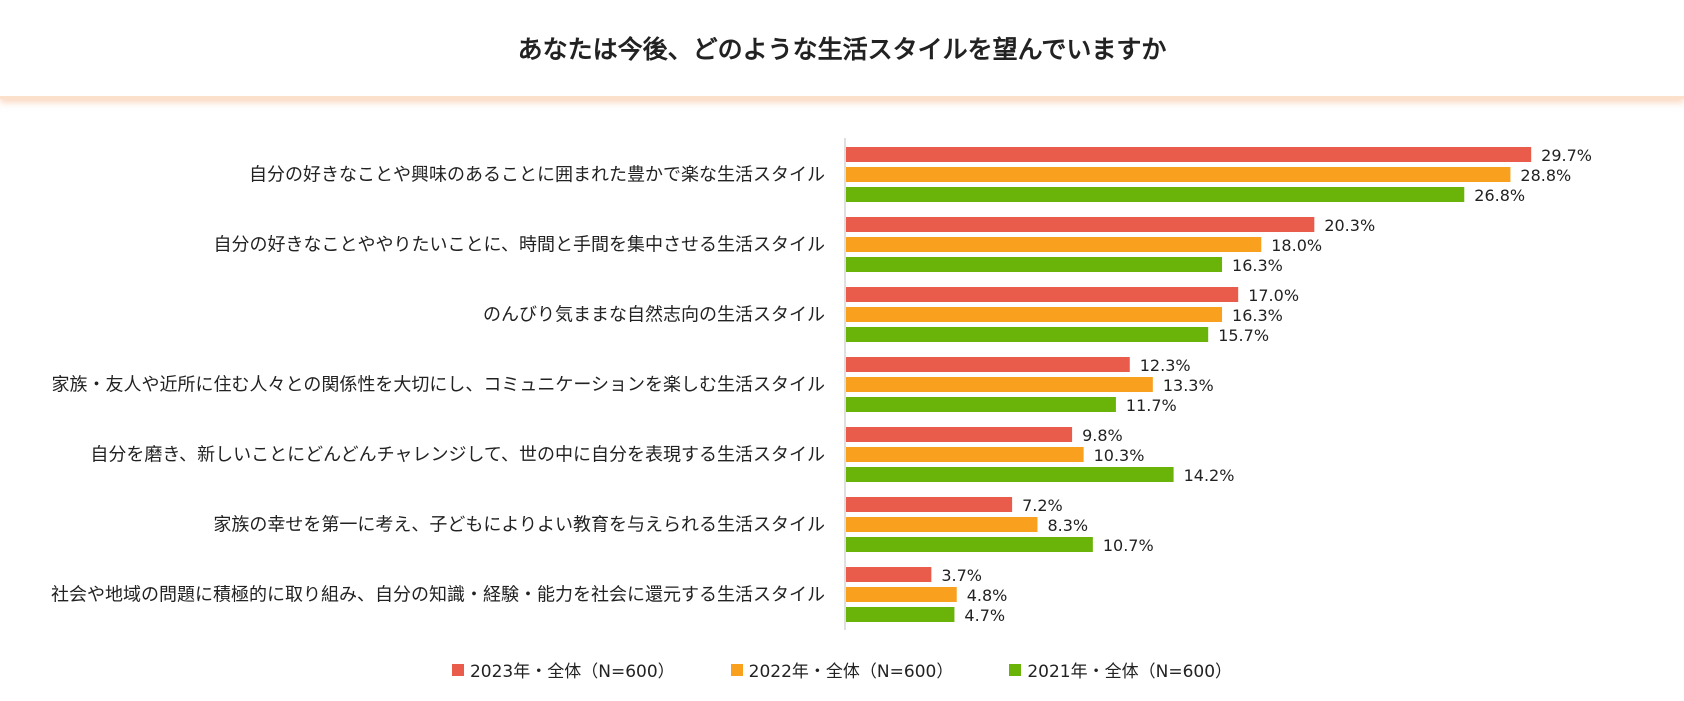  I want to click on legend-item: 2022年・全体（N=600）, so click(842, 669).